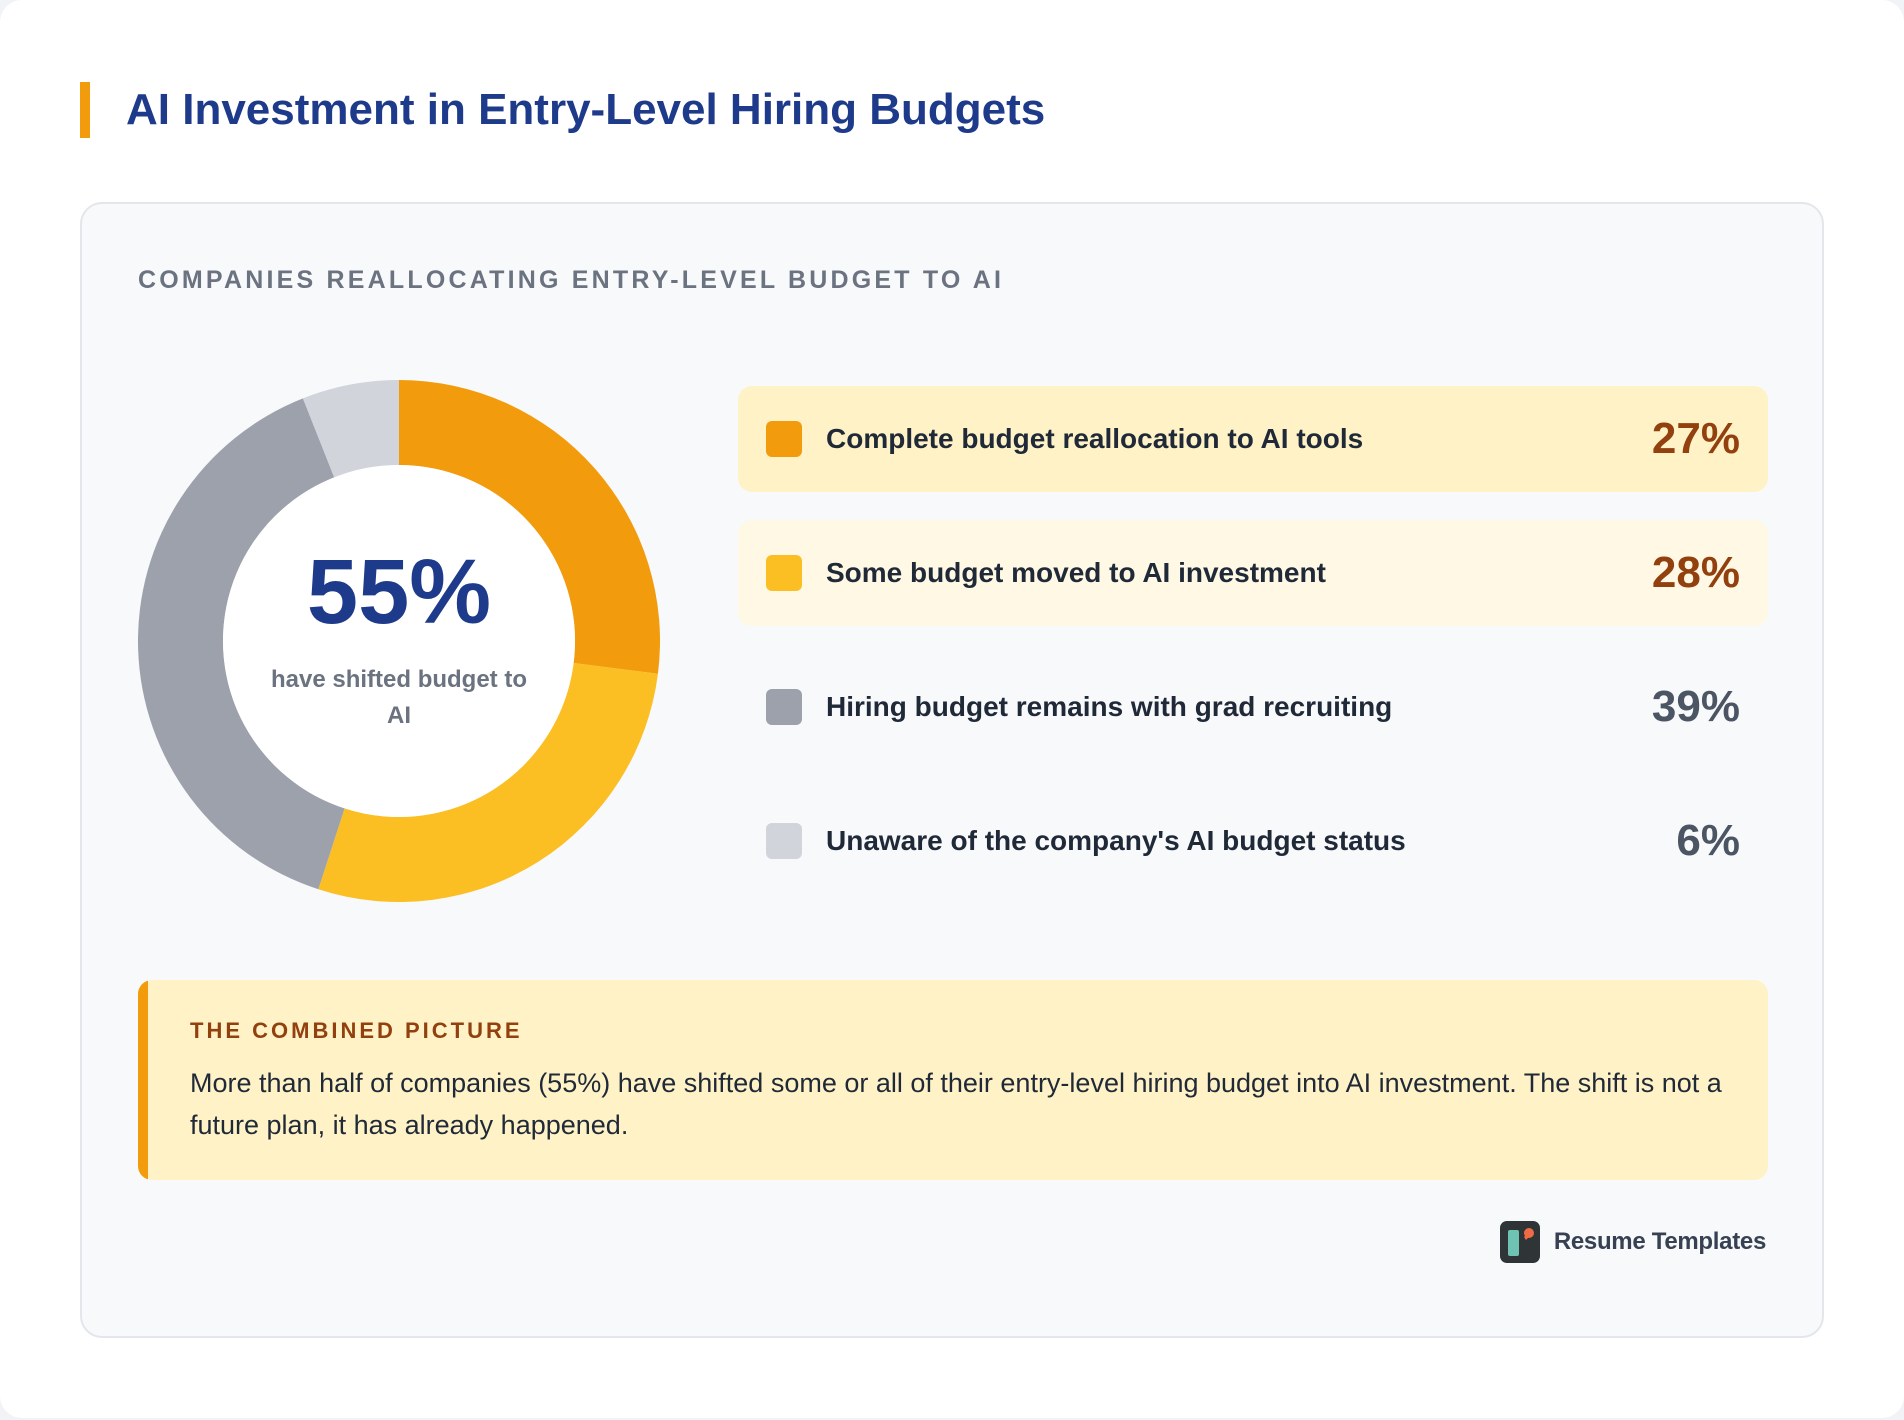  What do you see at coordinates (1695, 572) in the screenshot?
I see `legend-value: 28%` at bounding box center [1695, 572].